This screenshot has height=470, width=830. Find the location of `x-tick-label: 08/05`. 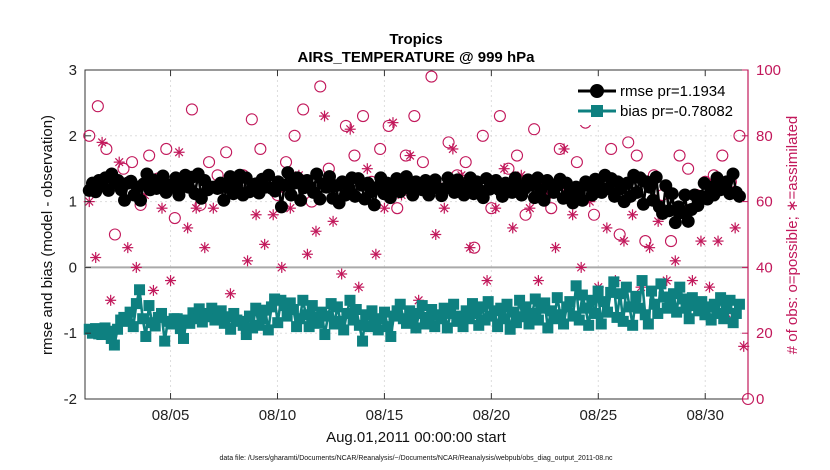

x-tick-label: 08/05 is located at coordinates (171, 415).